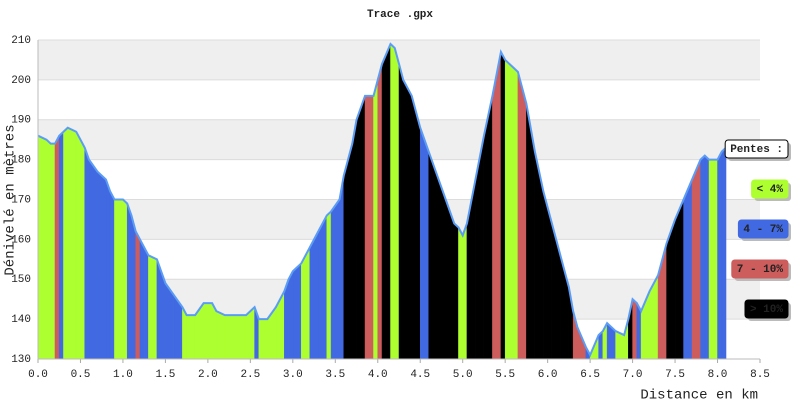 This screenshot has width=800, height=400. I want to click on legend-title: Pentes :, so click(757, 150).